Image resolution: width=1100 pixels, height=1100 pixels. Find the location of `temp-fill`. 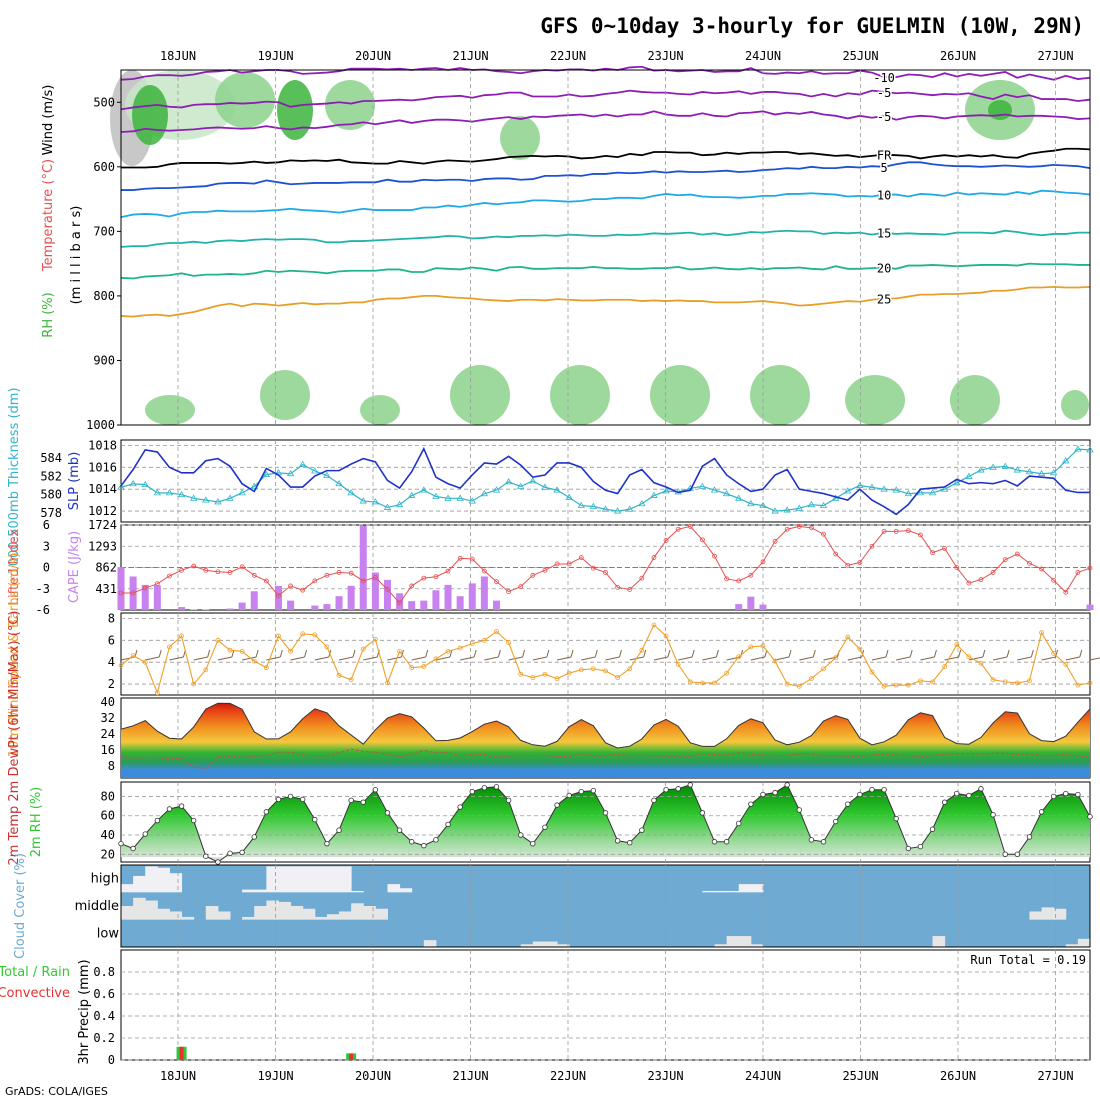

temp-fill is located at coordinates (605, 740).